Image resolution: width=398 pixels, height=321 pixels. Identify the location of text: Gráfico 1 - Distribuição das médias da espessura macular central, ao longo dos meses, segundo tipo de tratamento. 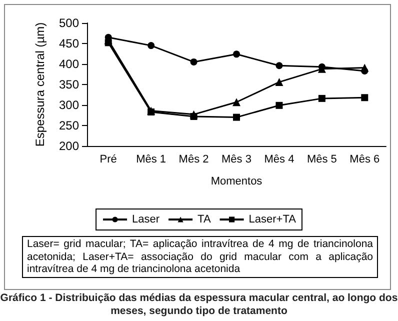
(199, 305).